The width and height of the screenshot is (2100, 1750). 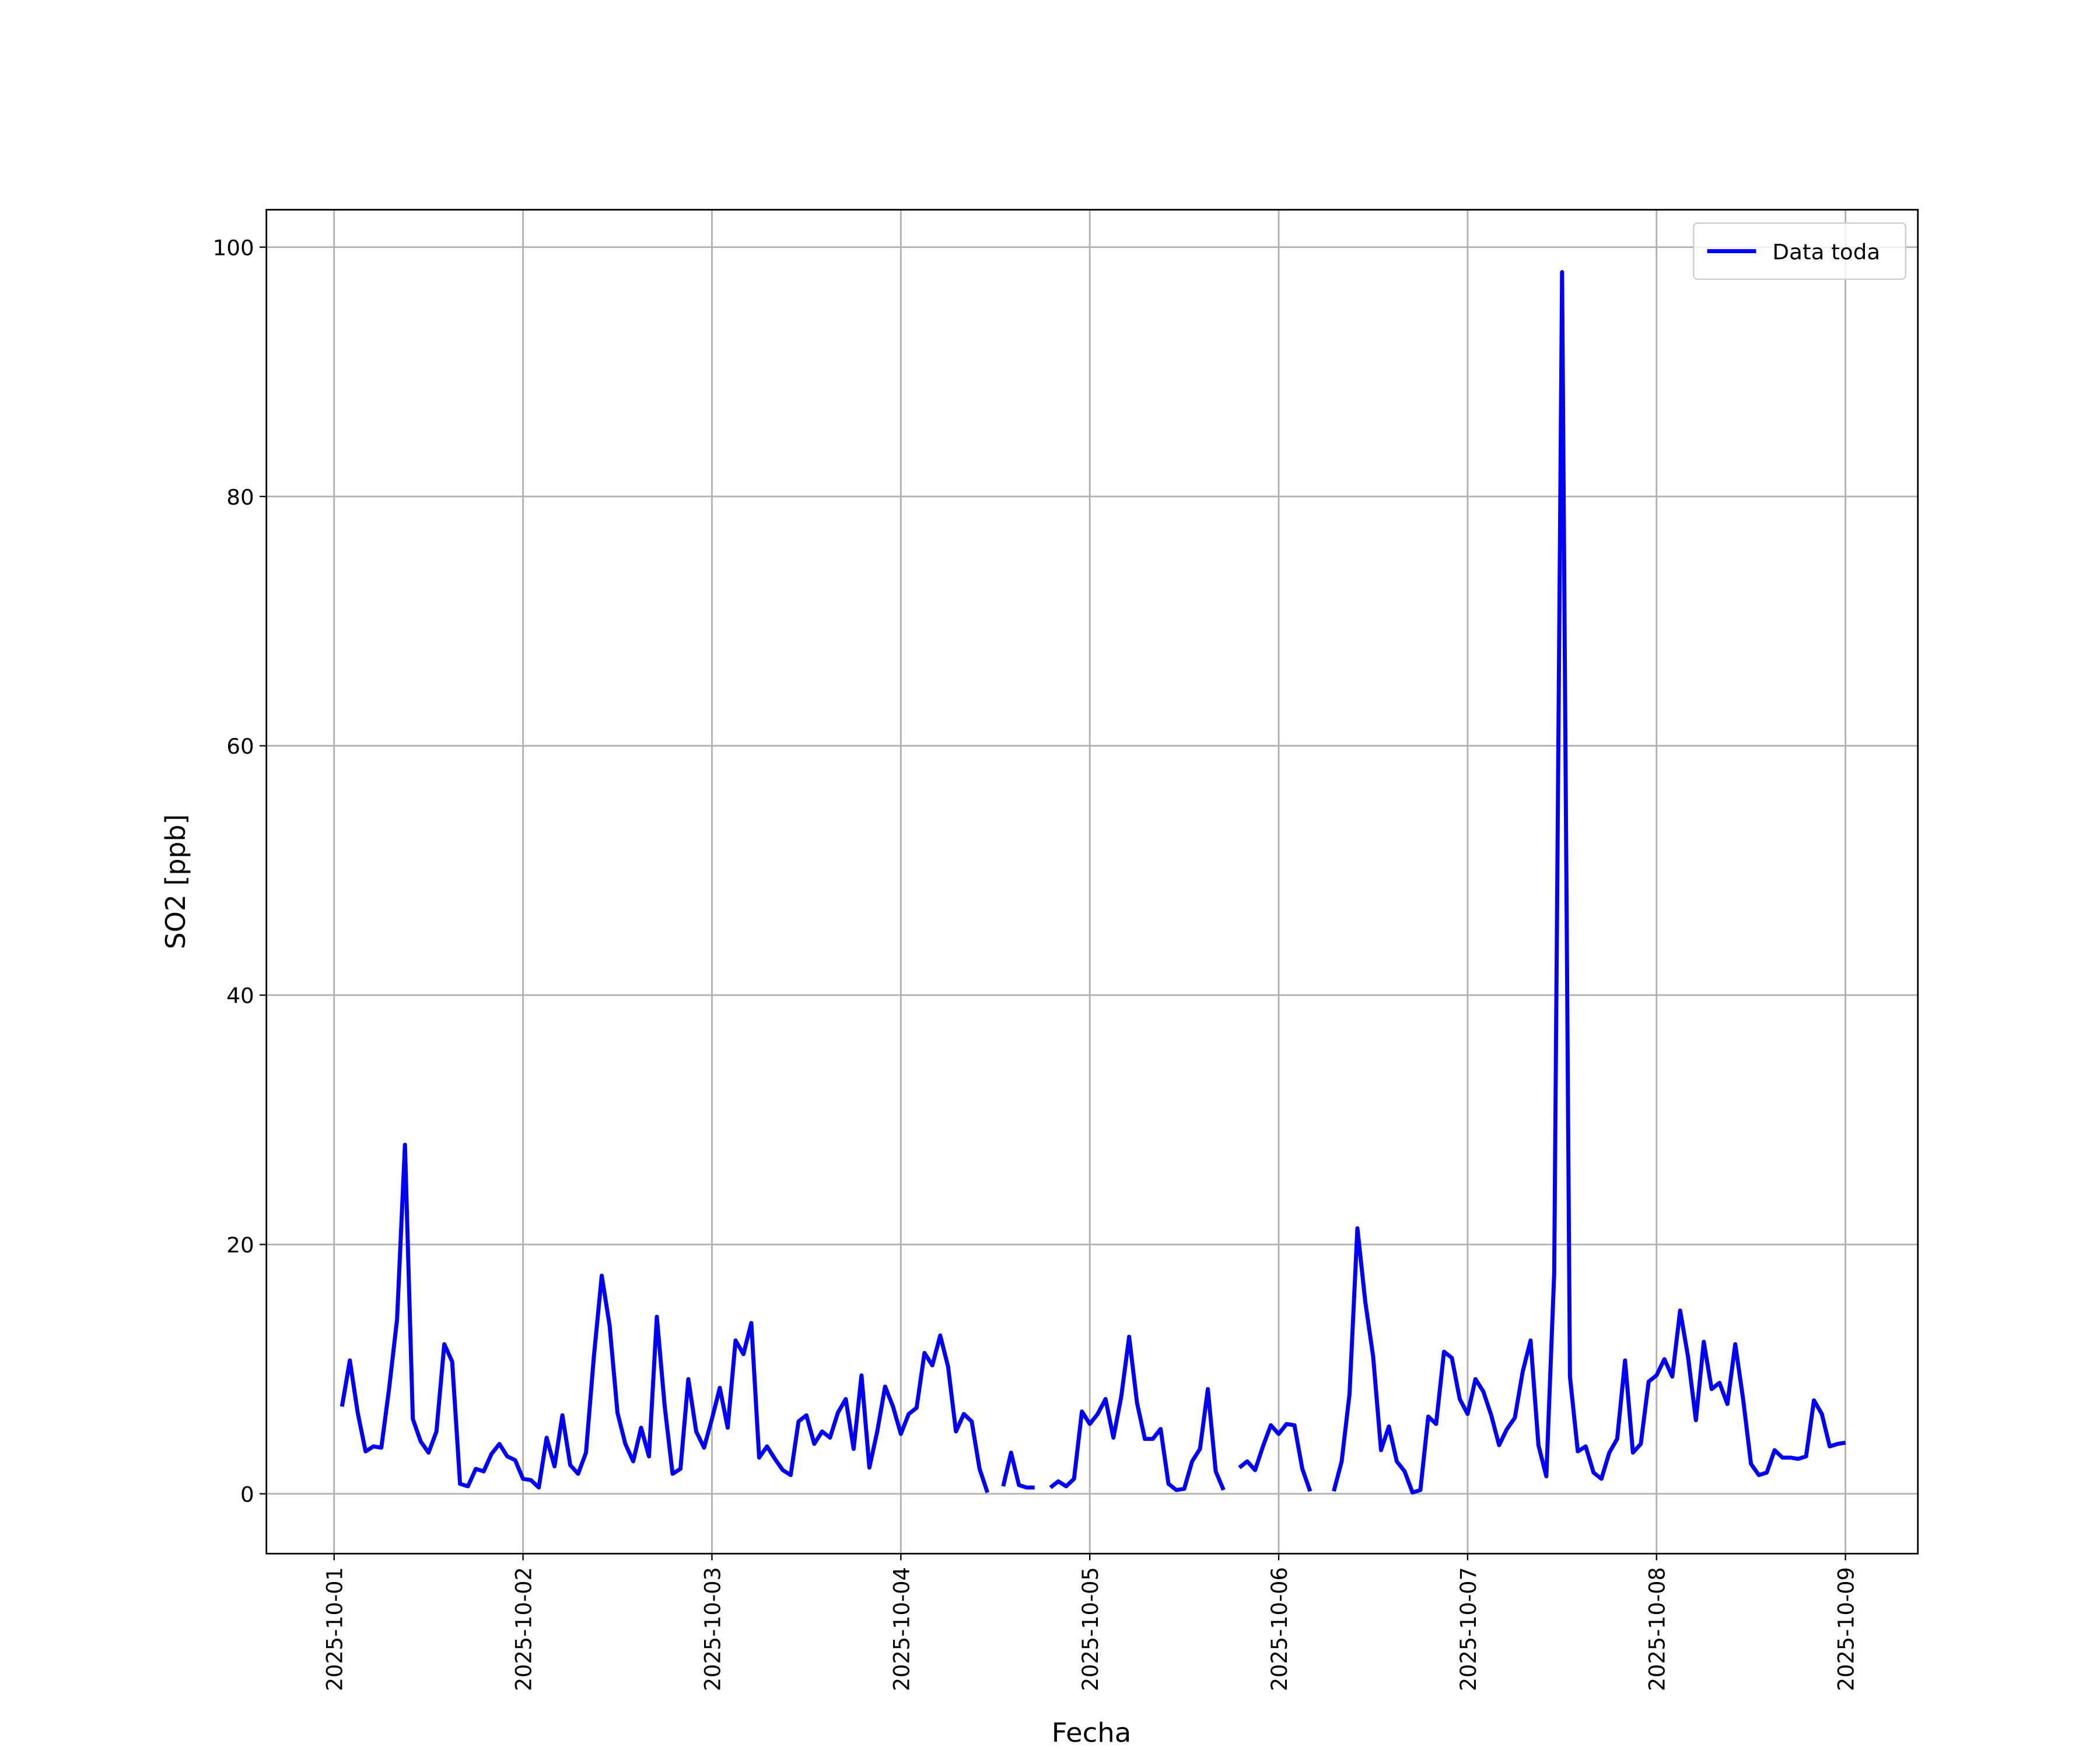 What do you see at coordinates (247, 1494) in the screenshot?
I see `y-tick-label: 0` at bounding box center [247, 1494].